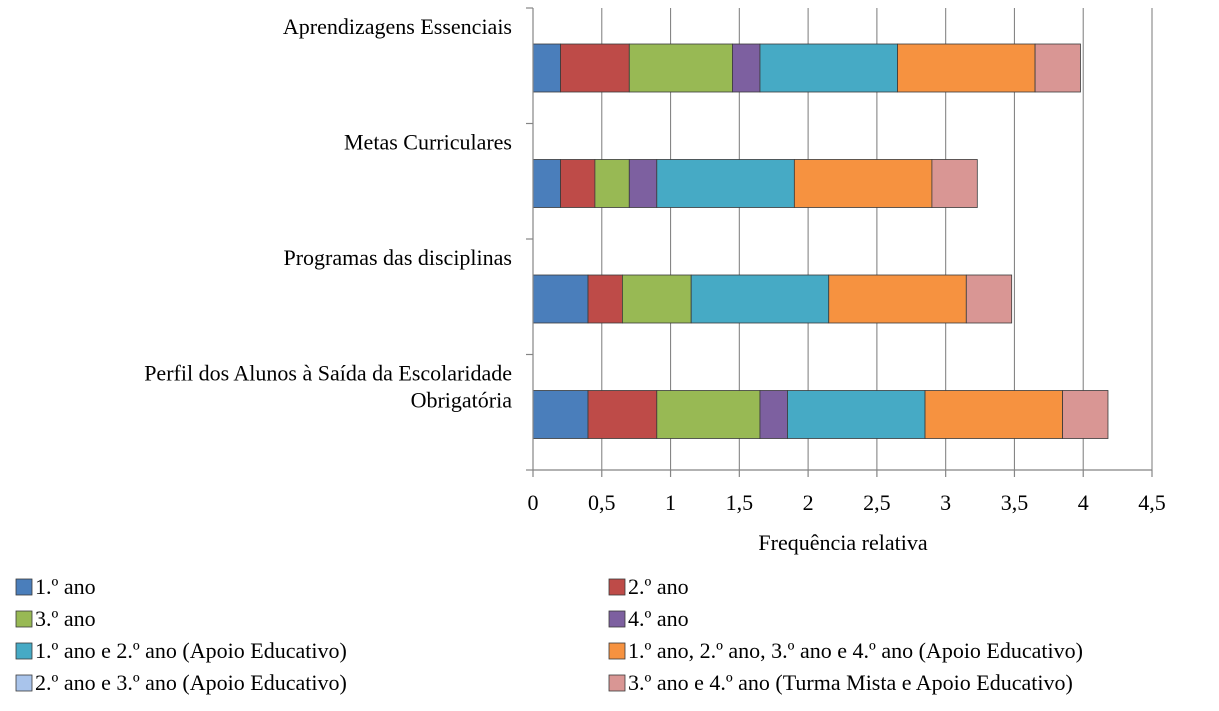 Image resolution: width=1219 pixels, height=711 pixels. What do you see at coordinates (877, 502) in the screenshot?
I see `x-tick-label: 2,5` at bounding box center [877, 502].